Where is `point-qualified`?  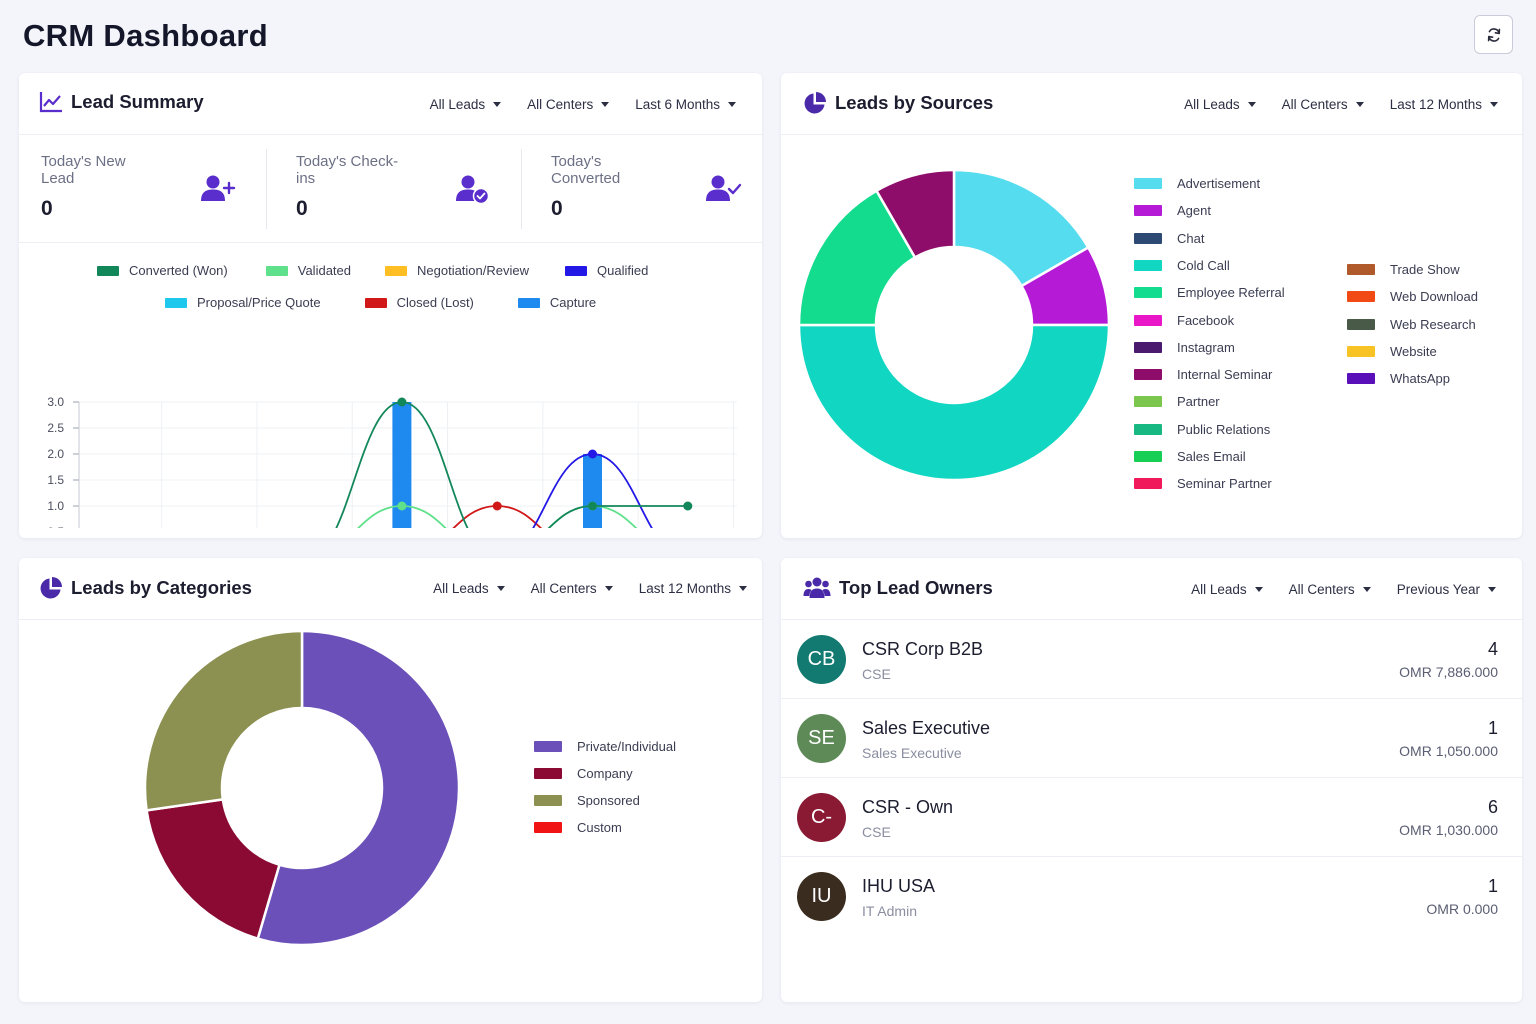
point-qualified is located at coordinates (592, 454).